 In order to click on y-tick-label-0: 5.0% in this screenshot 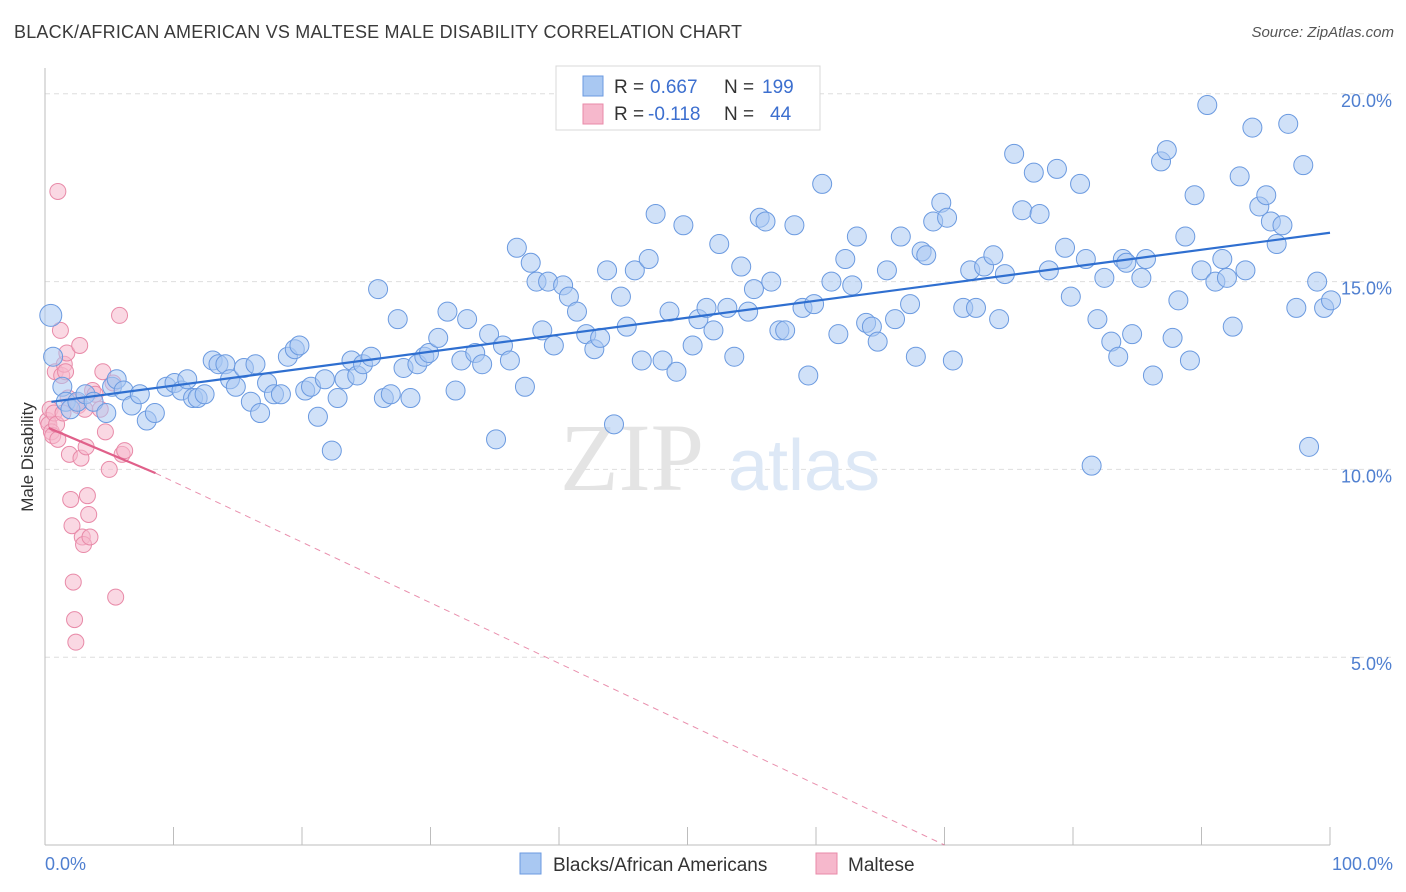, I will do `click(1371, 664)`.